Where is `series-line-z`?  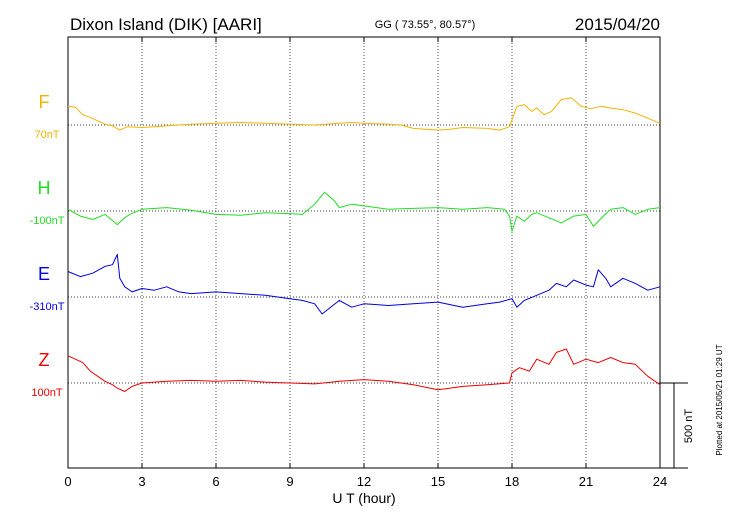
series-line-z is located at coordinates (364, 370).